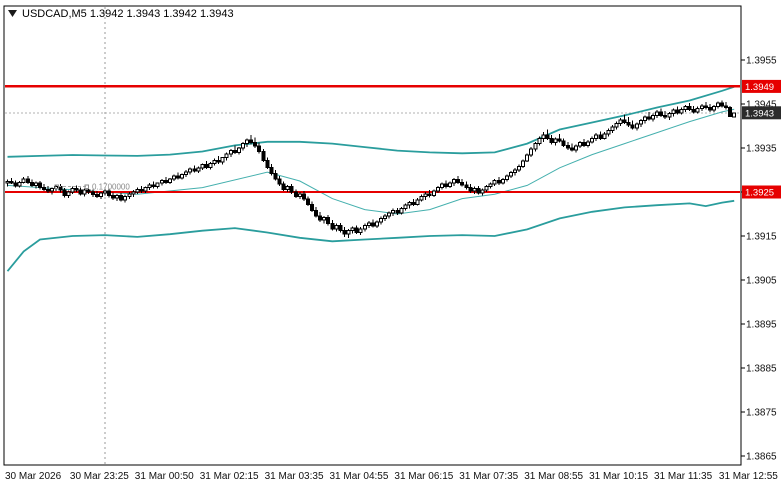 Image resolution: width=781 pixels, height=489 pixels. What do you see at coordinates (294, 476) in the screenshot?
I see `time-axis-label: 31 Mar 03:35` at bounding box center [294, 476].